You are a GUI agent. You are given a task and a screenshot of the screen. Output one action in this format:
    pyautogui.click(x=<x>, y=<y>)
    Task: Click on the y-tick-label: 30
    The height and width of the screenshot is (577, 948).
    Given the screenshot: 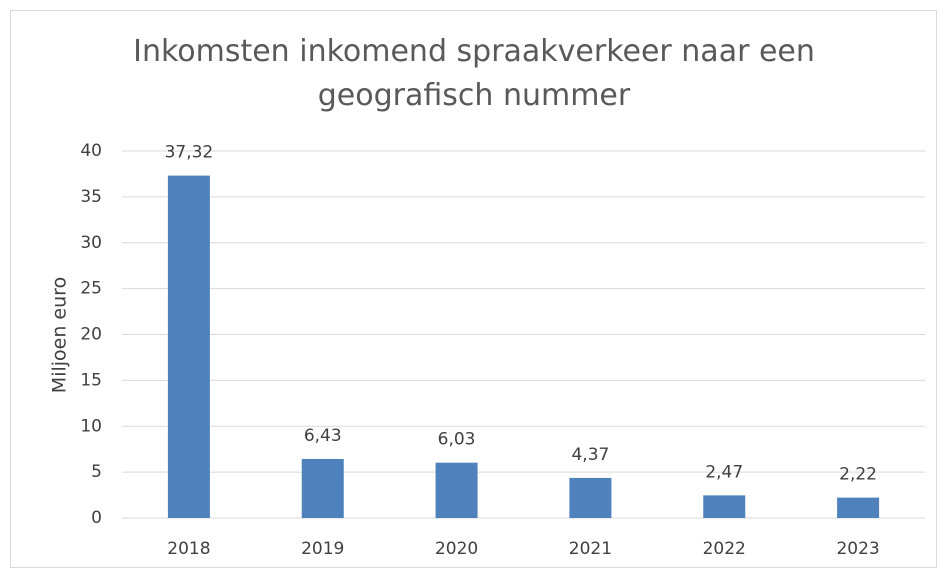 What is the action you would take?
    pyautogui.click(x=91, y=243)
    